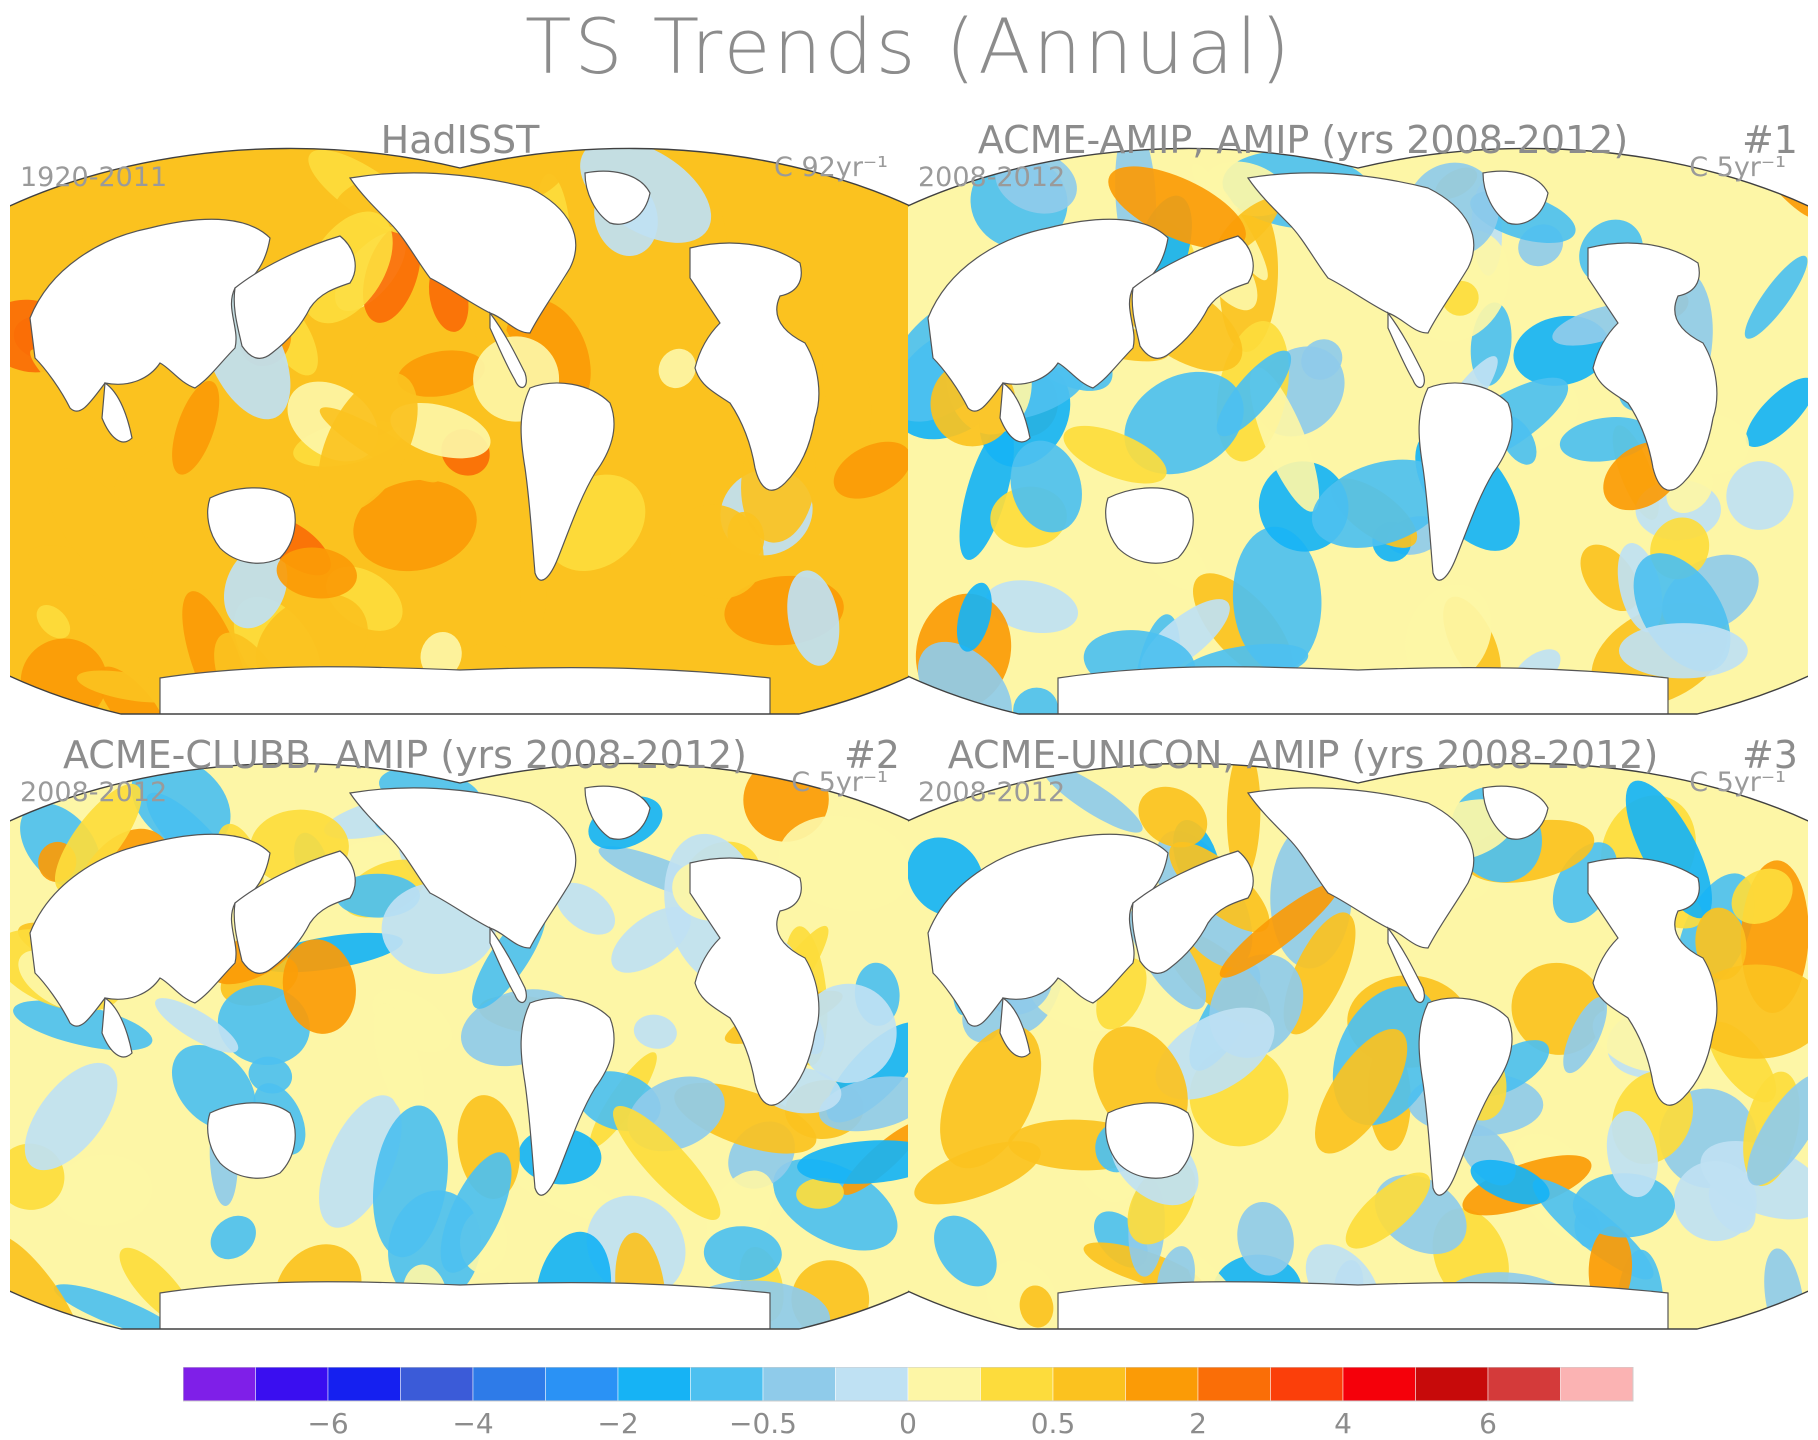  Describe the element at coordinates (831, 167) in the screenshot. I see `panel-units: C 92yr⁻¹` at that location.